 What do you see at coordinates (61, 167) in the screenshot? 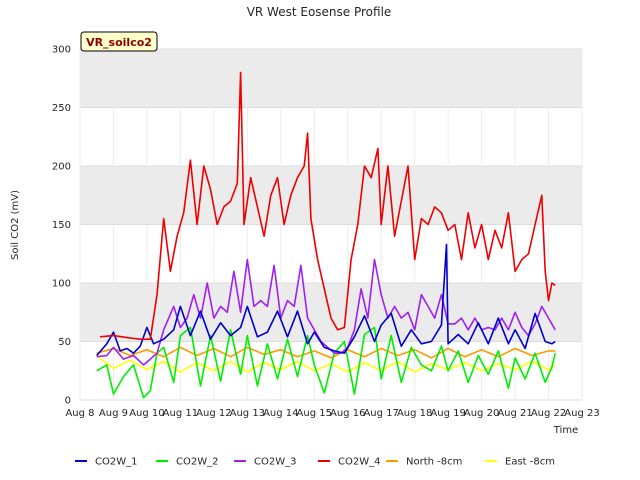
I see `y-tick-label: 200` at bounding box center [61, 167].